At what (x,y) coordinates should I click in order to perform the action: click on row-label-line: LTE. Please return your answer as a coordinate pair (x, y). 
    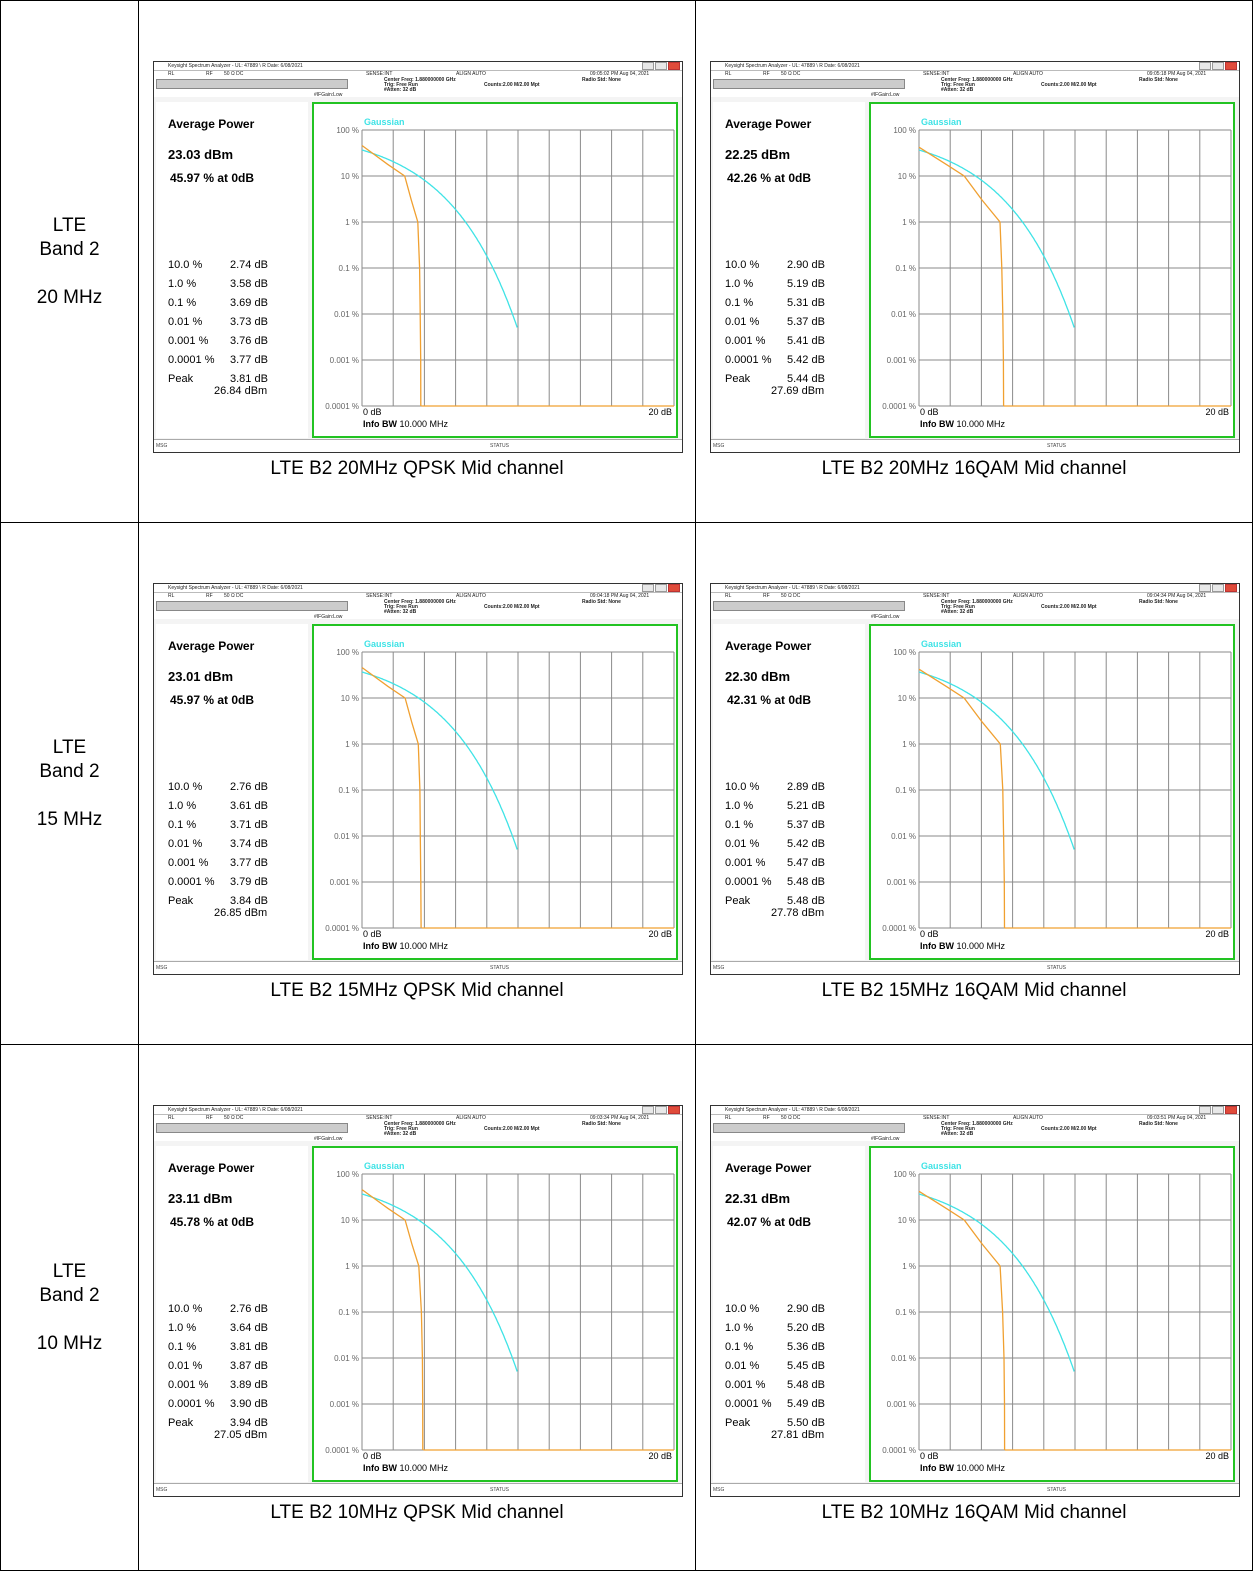
    Looking at the image, I should click on (69, 225).